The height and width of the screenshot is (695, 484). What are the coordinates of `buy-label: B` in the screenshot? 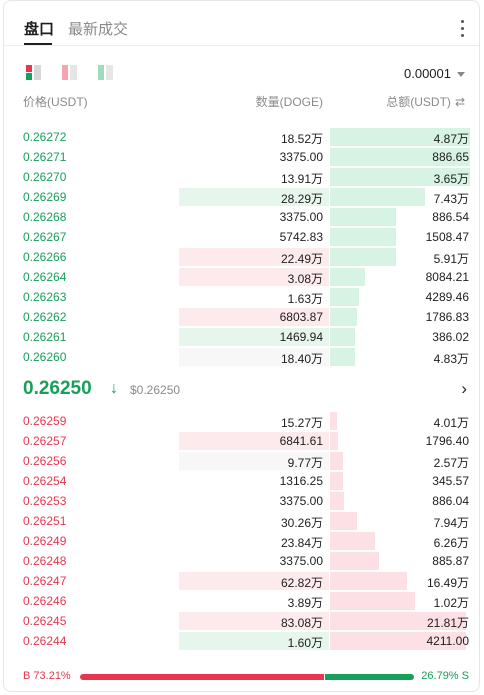 It's located at (27, 676).